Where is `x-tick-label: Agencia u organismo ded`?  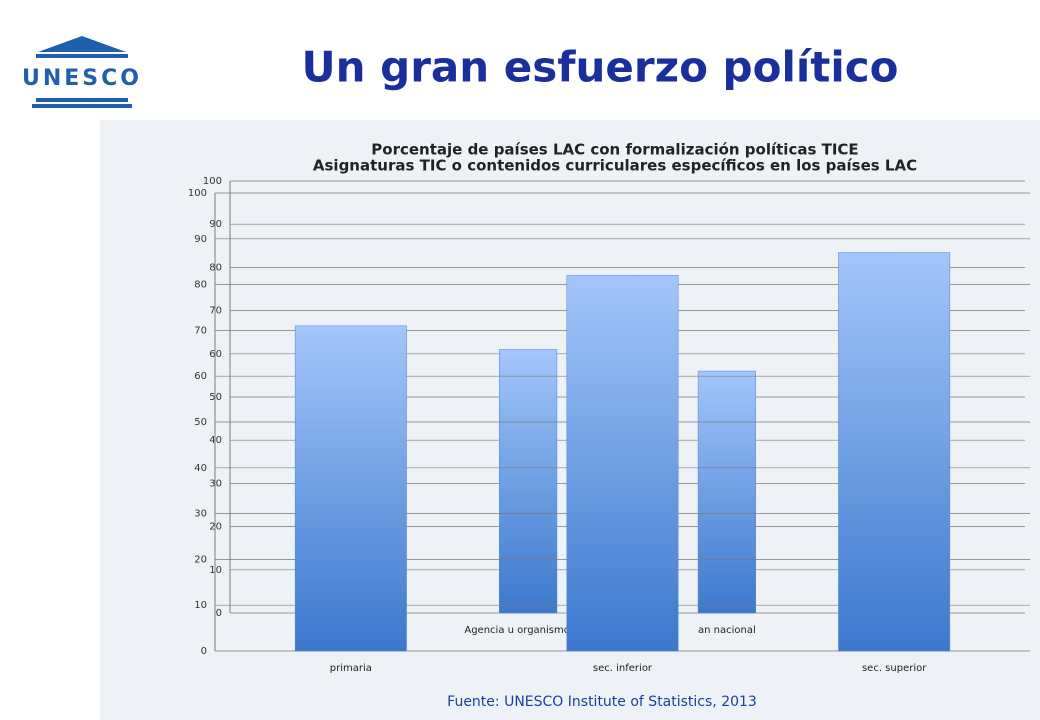
x-tick-label: Agencia u organismo ded is located at coordinates (528, 630).